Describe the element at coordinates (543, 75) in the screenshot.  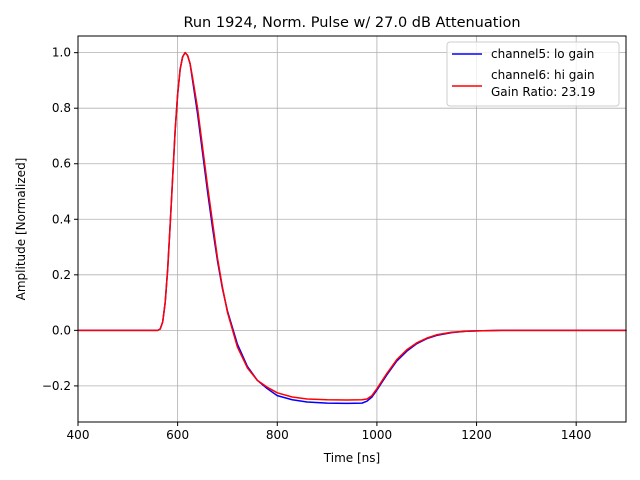
I see `legend-label-channel6: channel6: hi gain` at that location.